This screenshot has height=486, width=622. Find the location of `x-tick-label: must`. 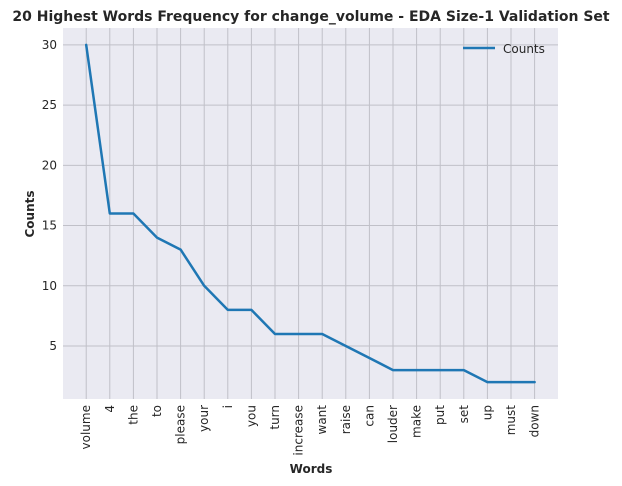

x-tick-label: must is located at coordinates (511, 420).